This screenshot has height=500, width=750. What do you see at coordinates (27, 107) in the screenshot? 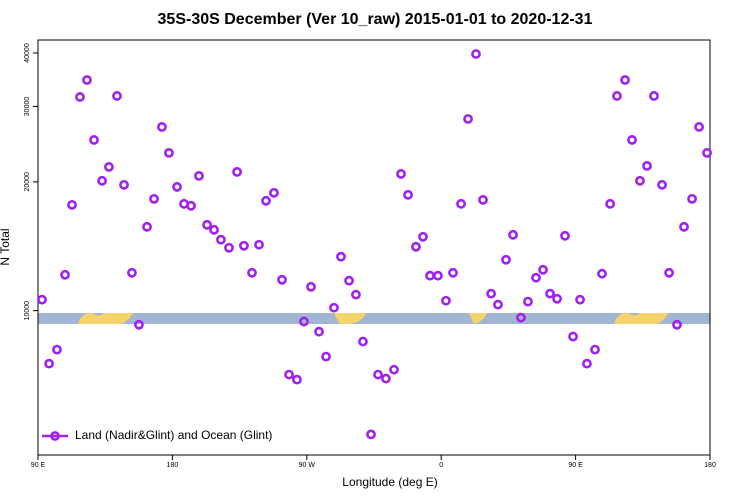
I see `y-tick-label: 30000` at bounding box center [27, 107].